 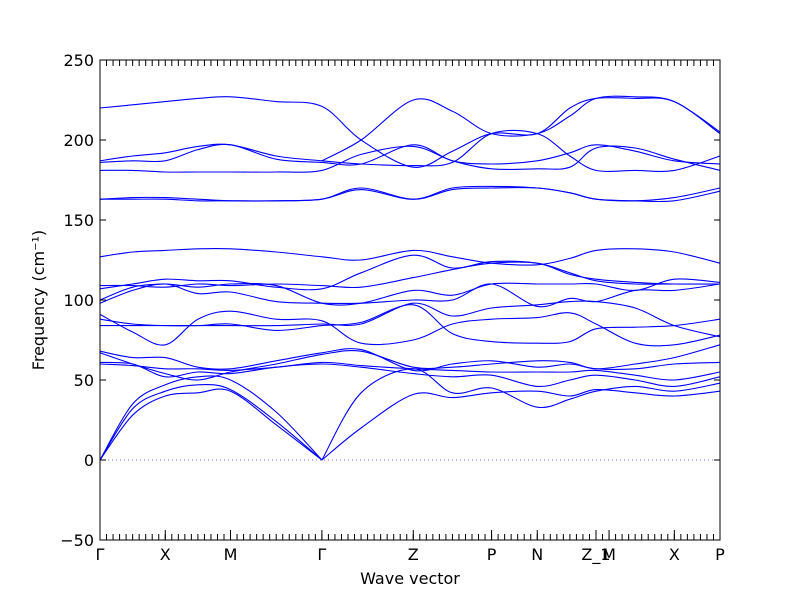 What do you see at coordinates (78, 220) in the screenshot?
I see `y-tick-label: 150` at bounding box center [78, 220].